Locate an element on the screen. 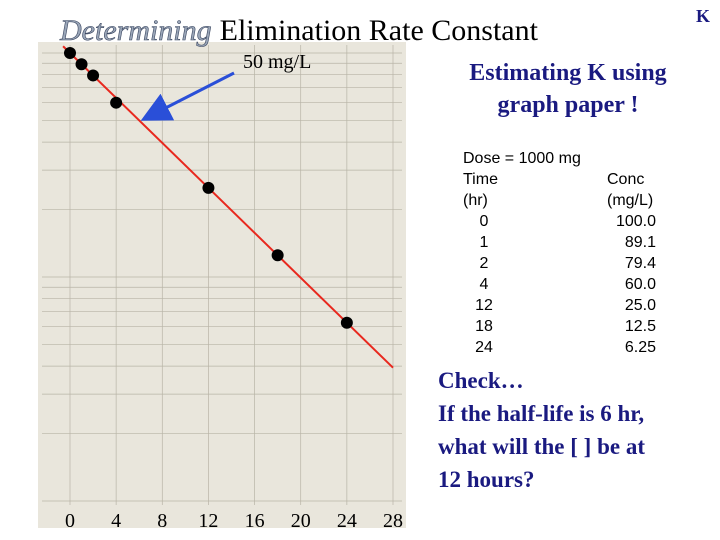  question-line: what will the [ ] be at is located at coordinates (541, 446).